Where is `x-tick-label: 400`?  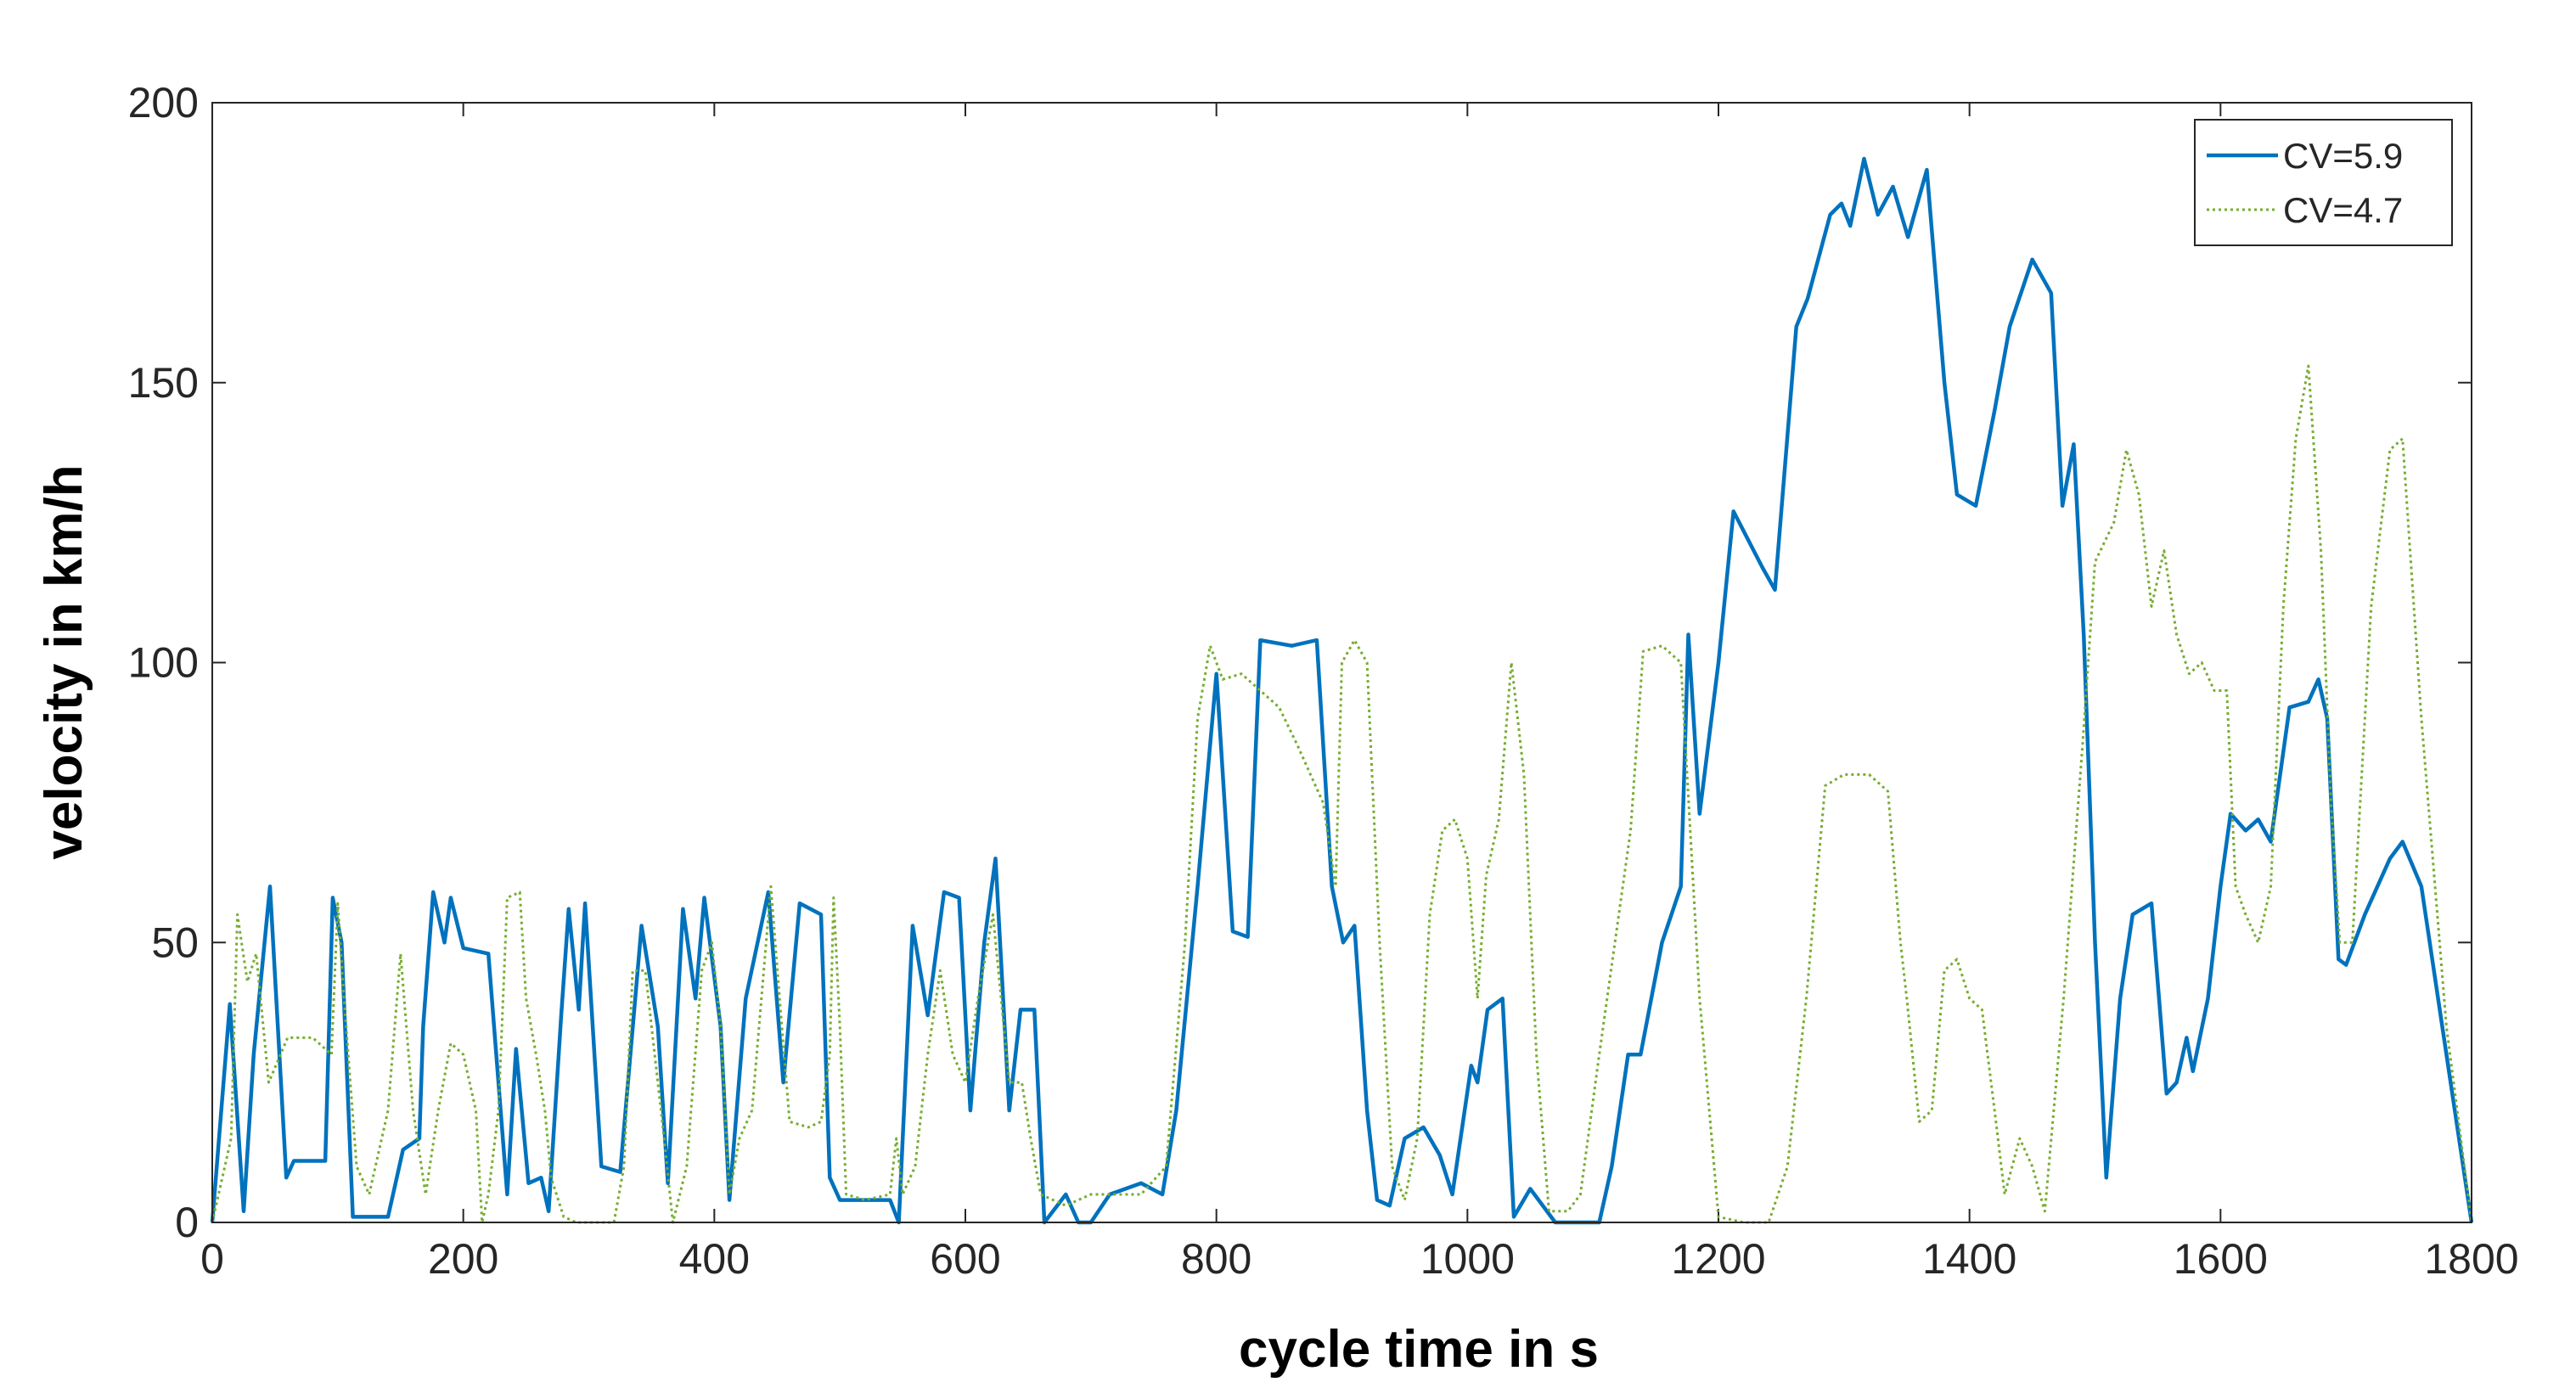
x-tick-label: 400 is located at coordinates (714, 1259).